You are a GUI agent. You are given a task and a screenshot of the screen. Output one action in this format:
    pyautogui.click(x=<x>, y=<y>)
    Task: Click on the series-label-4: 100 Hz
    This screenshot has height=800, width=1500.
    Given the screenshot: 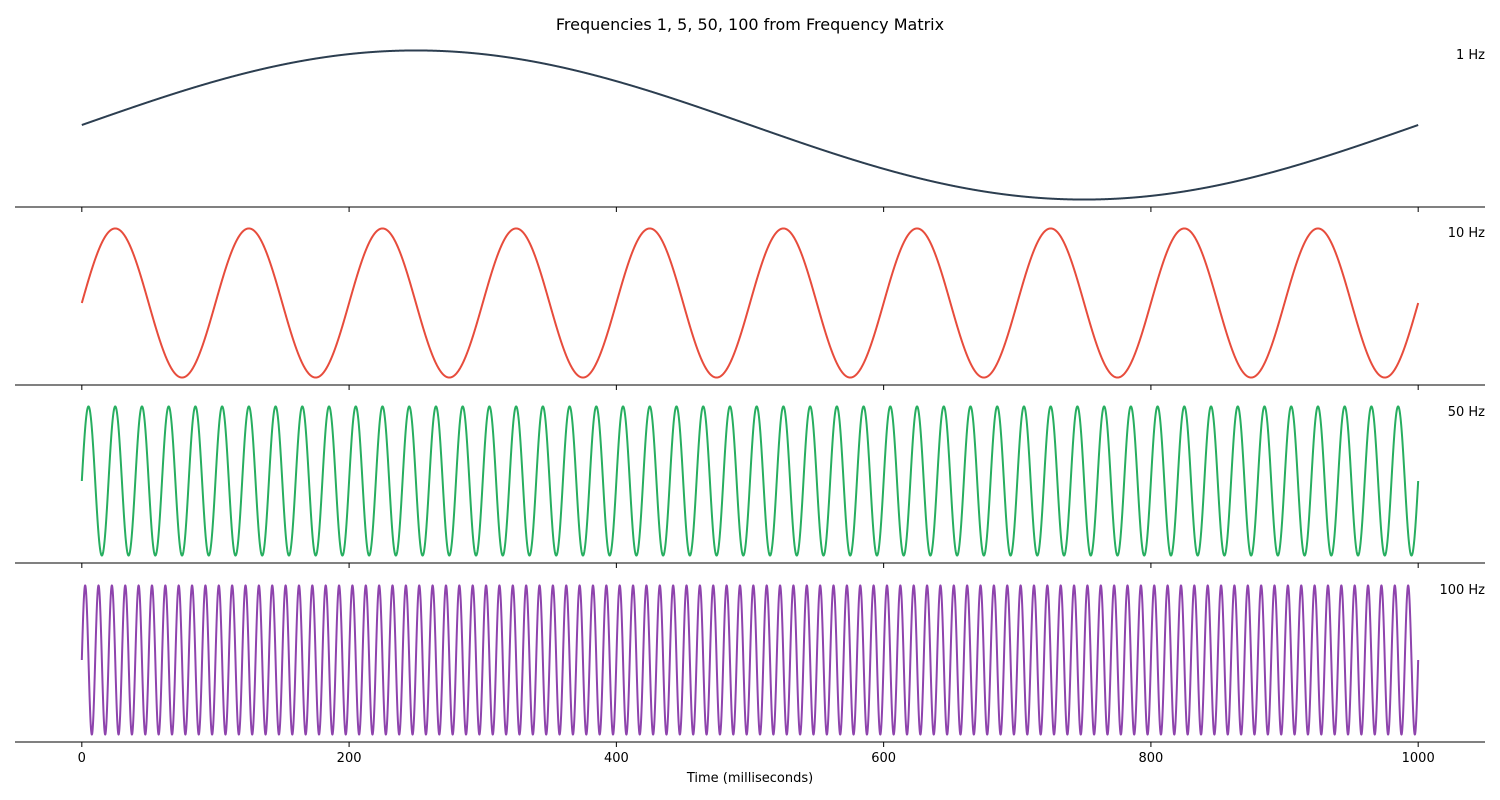 What is the action you would take?
    pyautogui.click(x=1462, y=590)
    